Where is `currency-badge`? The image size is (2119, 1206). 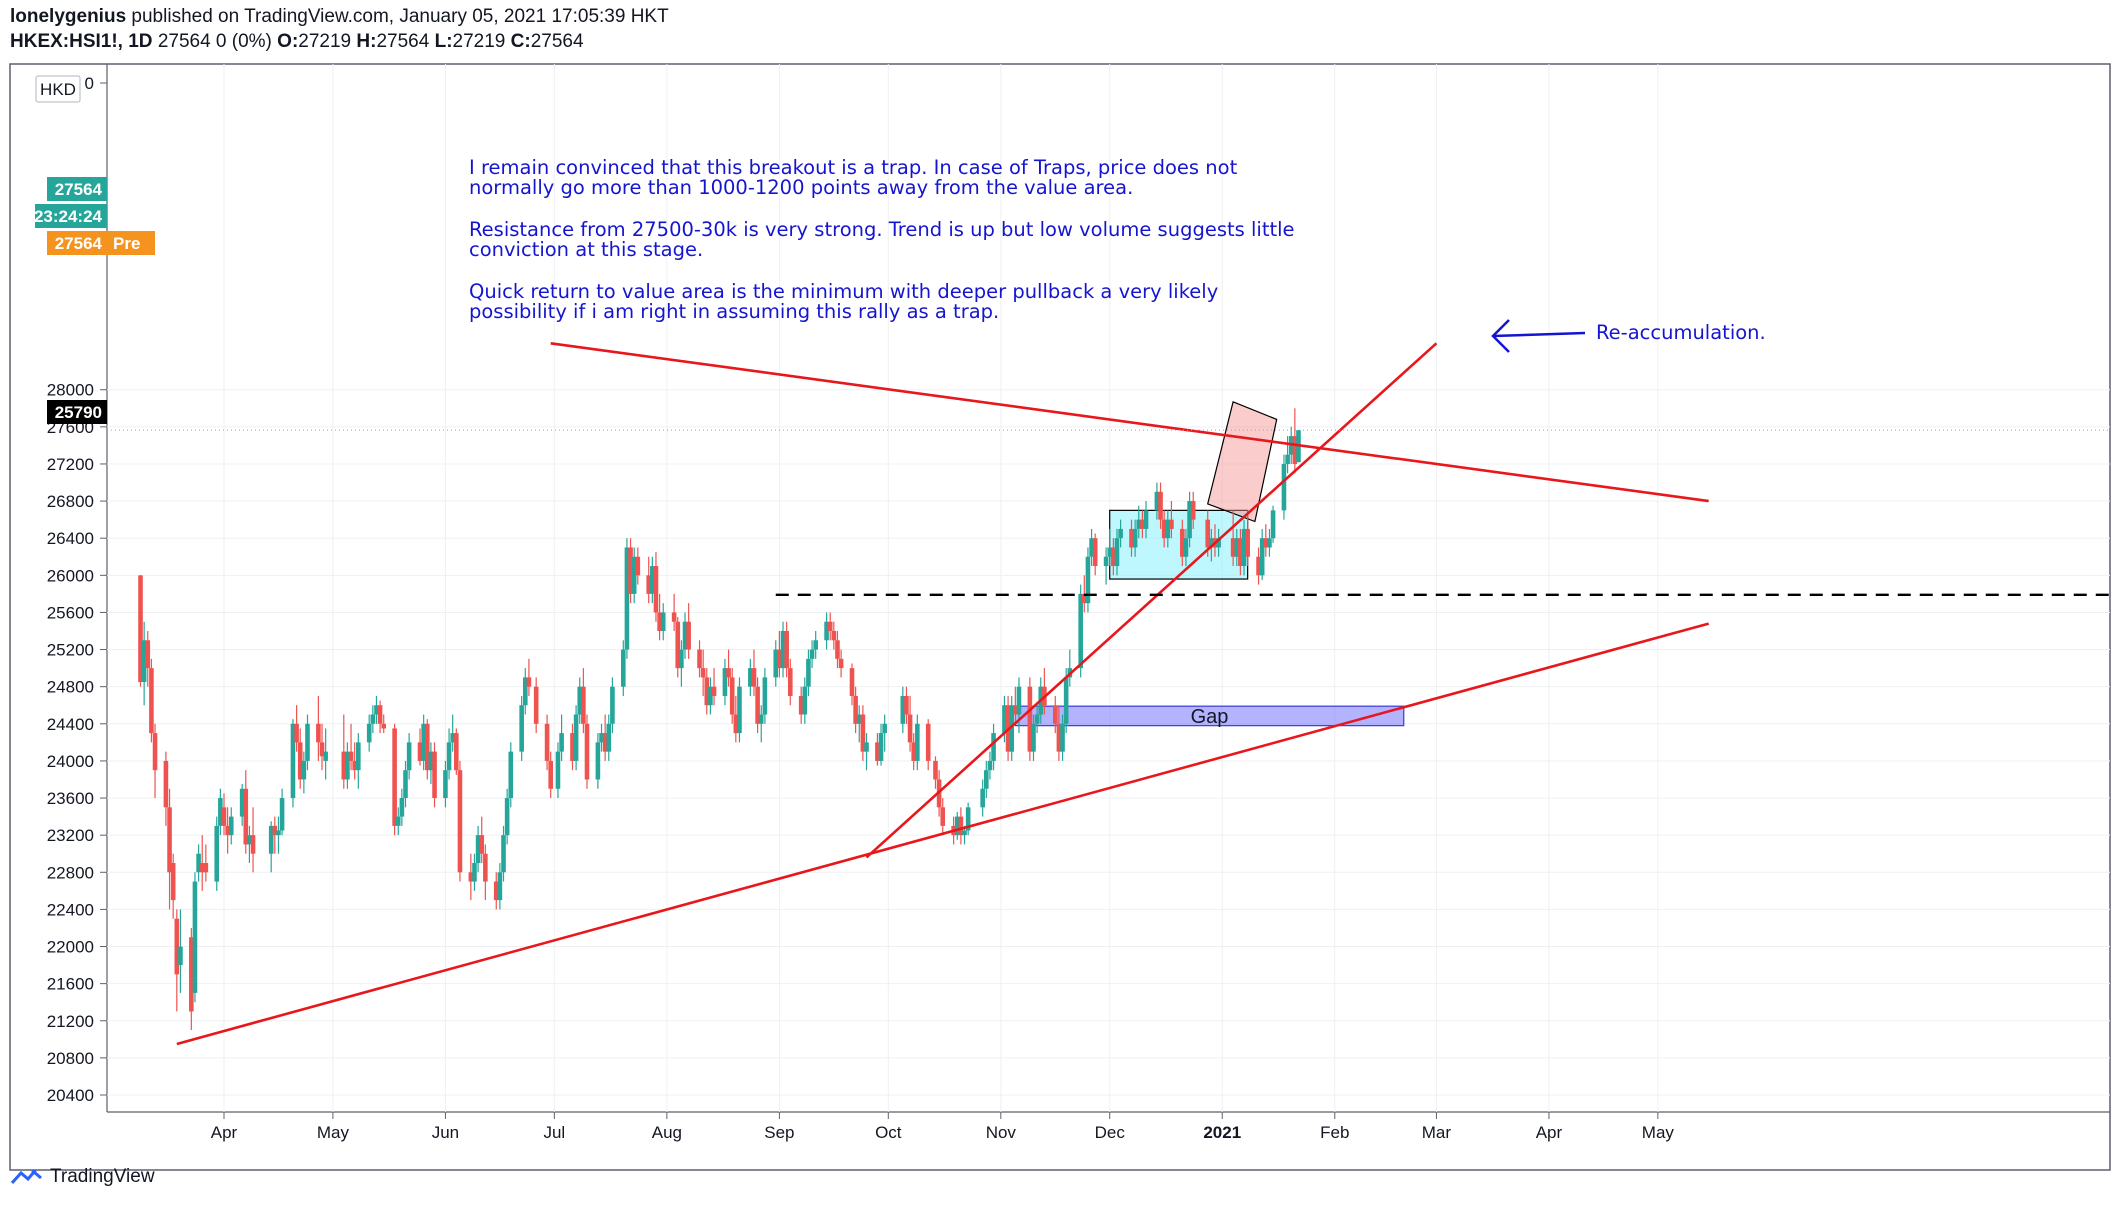 currency-badge is located at coordinates (58, 89).